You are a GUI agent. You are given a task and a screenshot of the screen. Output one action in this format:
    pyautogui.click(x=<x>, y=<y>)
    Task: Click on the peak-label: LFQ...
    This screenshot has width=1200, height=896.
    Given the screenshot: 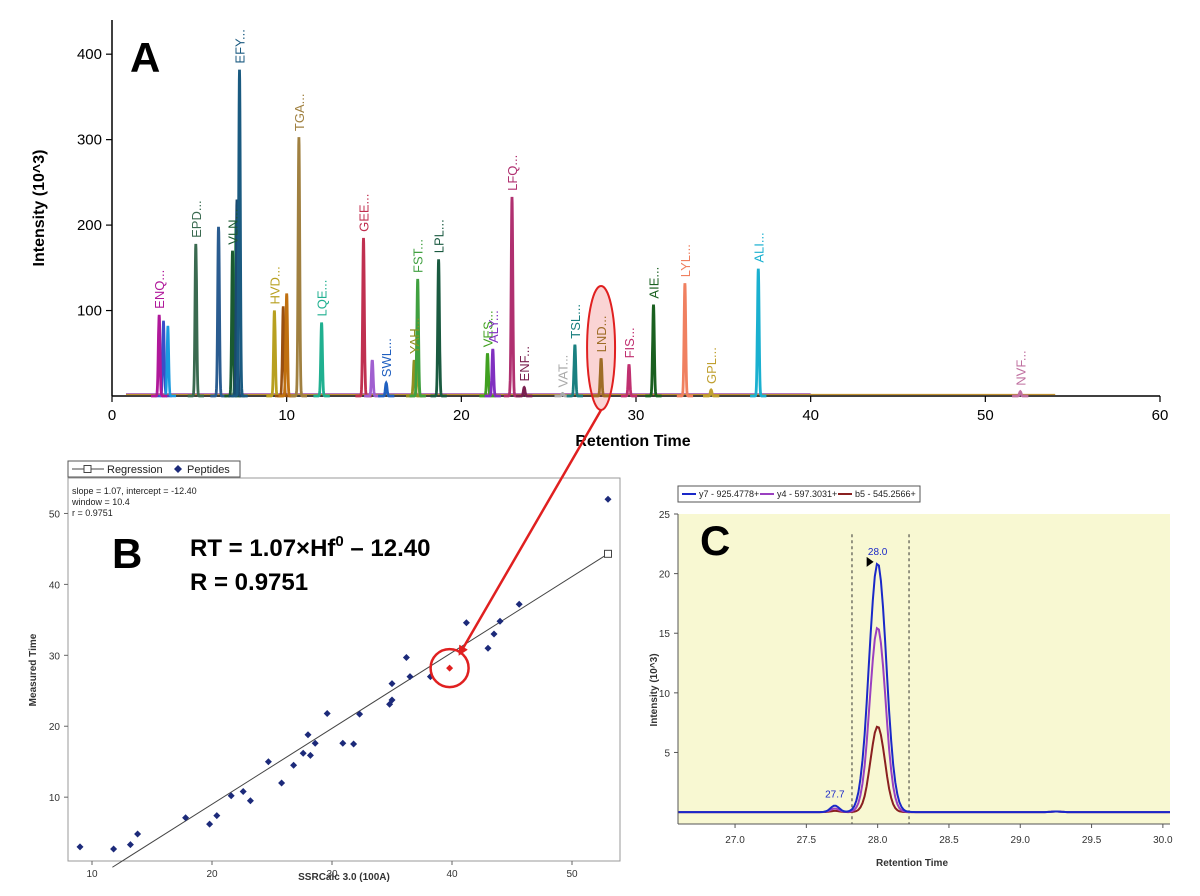 What is the action you would take?
    pyautogui.click(x=512, y=173)
    